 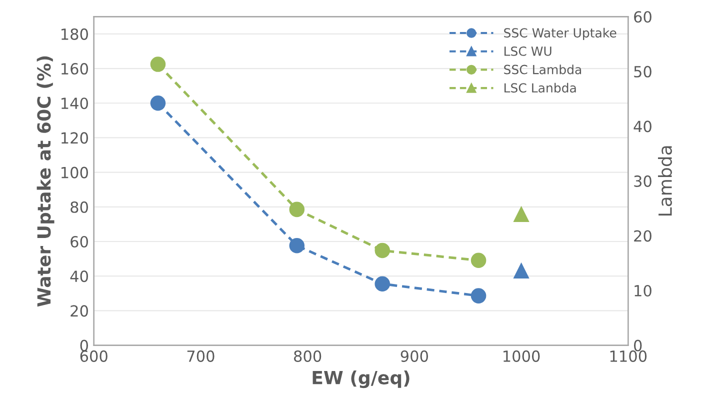 I want to click on x-tick-label: 1000, so click(x=522, y=356).